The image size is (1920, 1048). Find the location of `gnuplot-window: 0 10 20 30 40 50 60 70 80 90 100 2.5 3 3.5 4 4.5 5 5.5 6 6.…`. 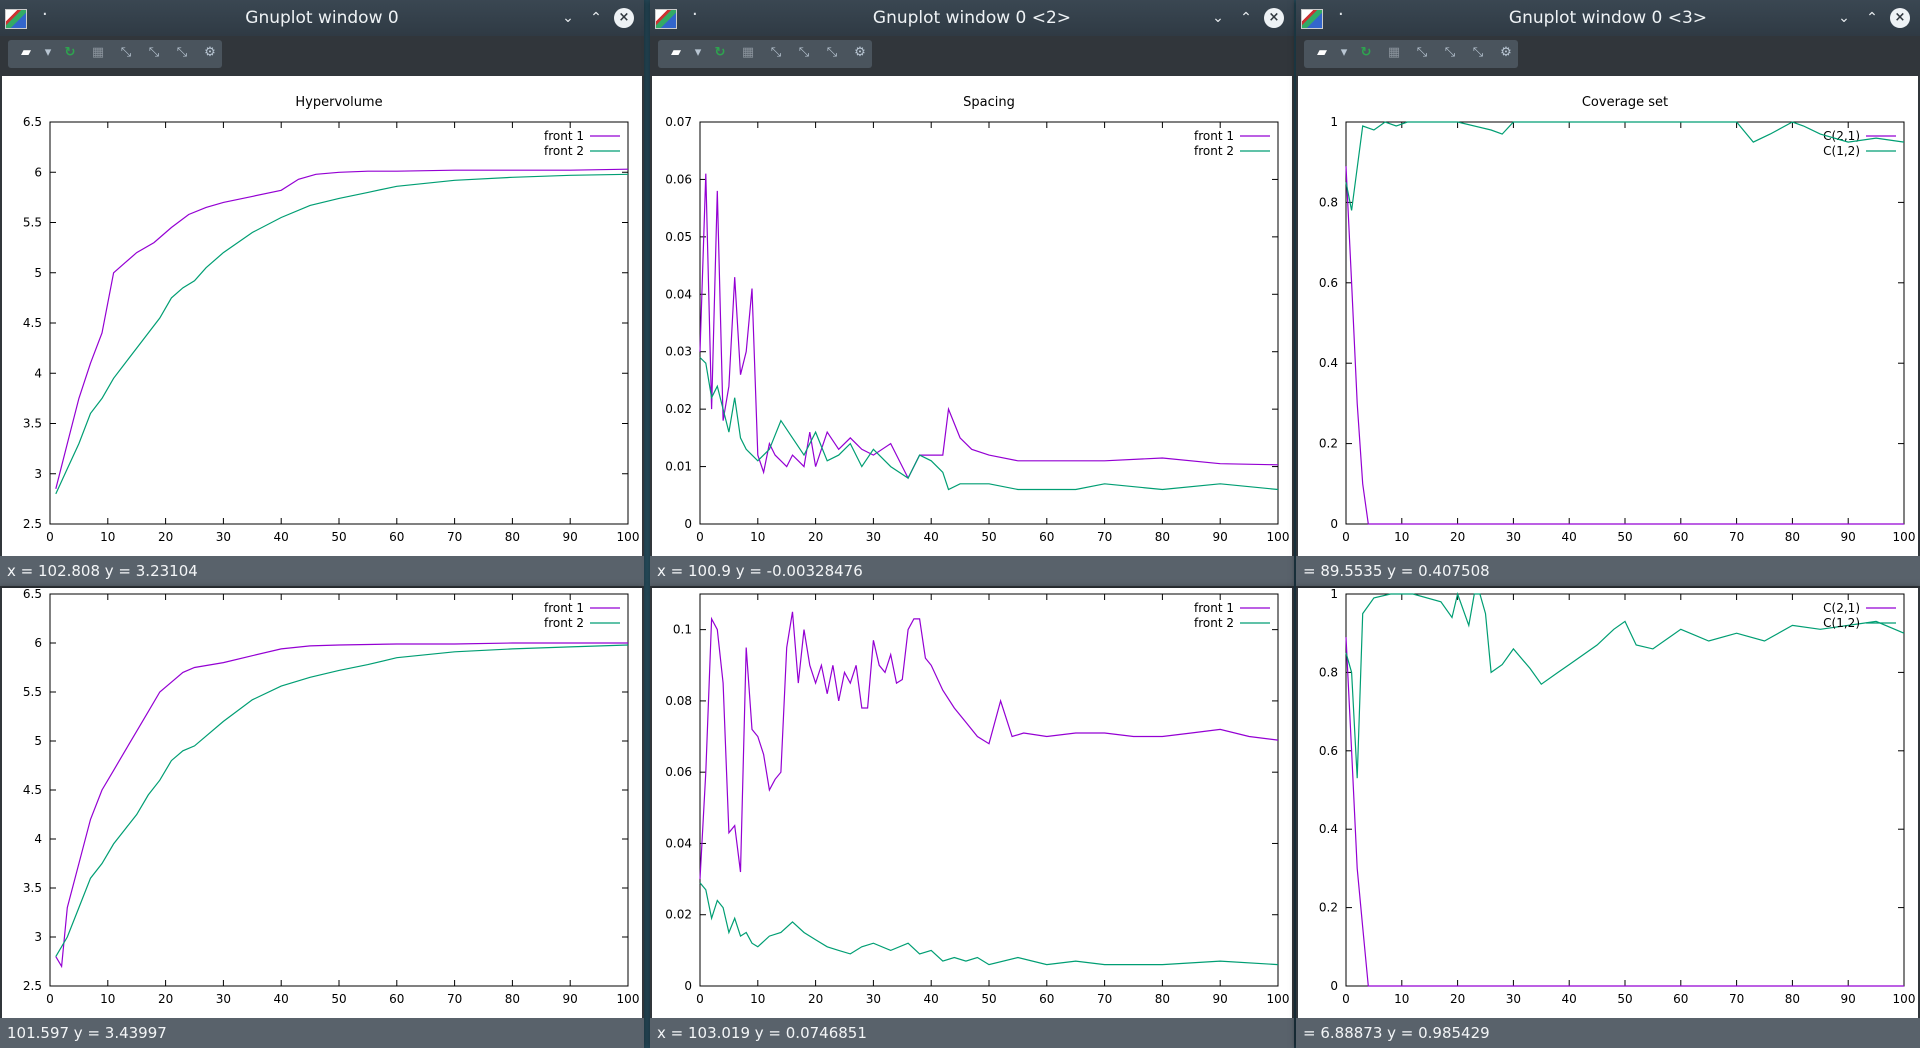

gnuplot-window: 0 10 20 30 40 50 60 70 80 90 100 2.5 3 3.5 4 4.5 5 5.5 6 6.… is located at coordinates (322, 818).